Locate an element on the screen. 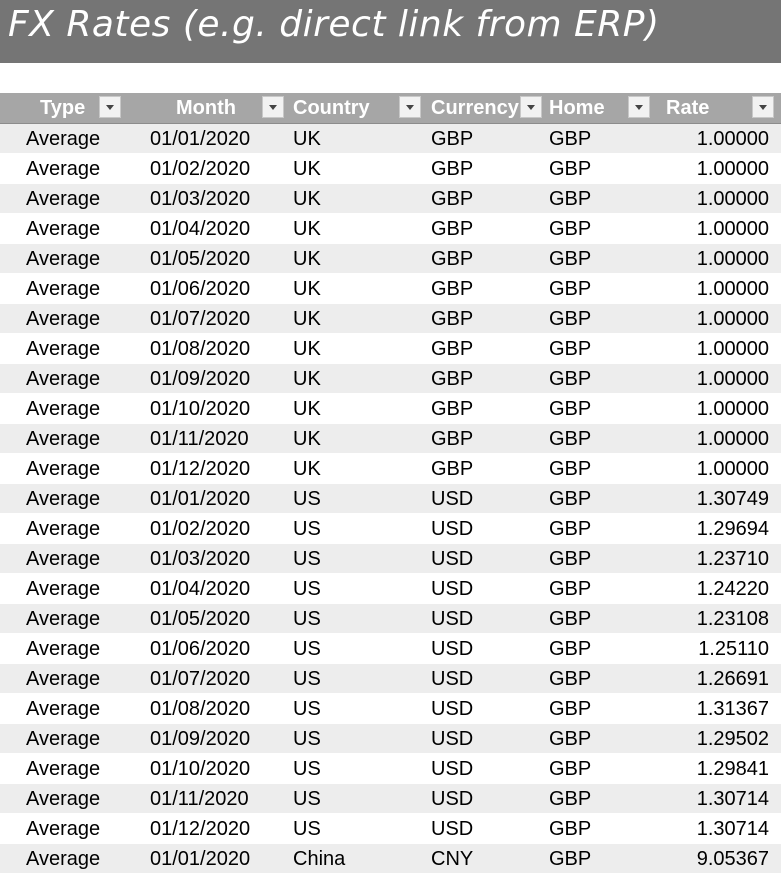 This screenshot has height=874, width=781. table-row: Average 01/01/2020 UK GBP GBP 1.00000 is located at coordinates (390, 139).